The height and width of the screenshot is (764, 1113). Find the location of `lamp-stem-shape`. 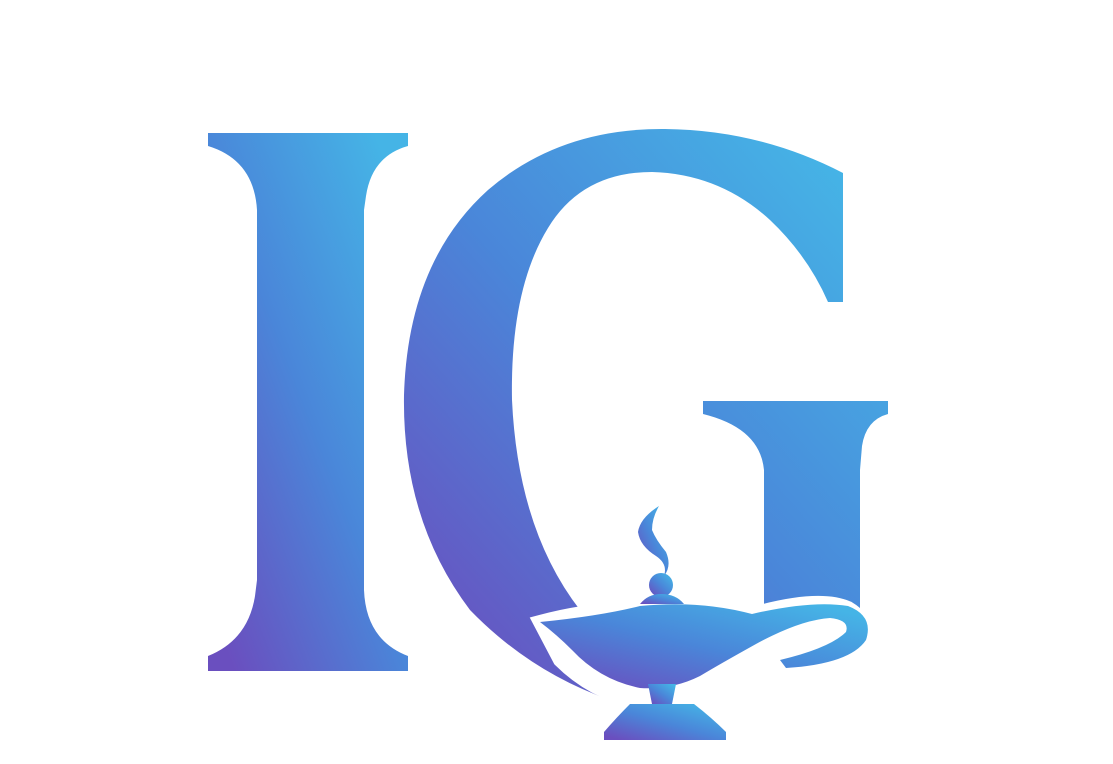

lamp-stem-shape is located at coordinates (662, 694).